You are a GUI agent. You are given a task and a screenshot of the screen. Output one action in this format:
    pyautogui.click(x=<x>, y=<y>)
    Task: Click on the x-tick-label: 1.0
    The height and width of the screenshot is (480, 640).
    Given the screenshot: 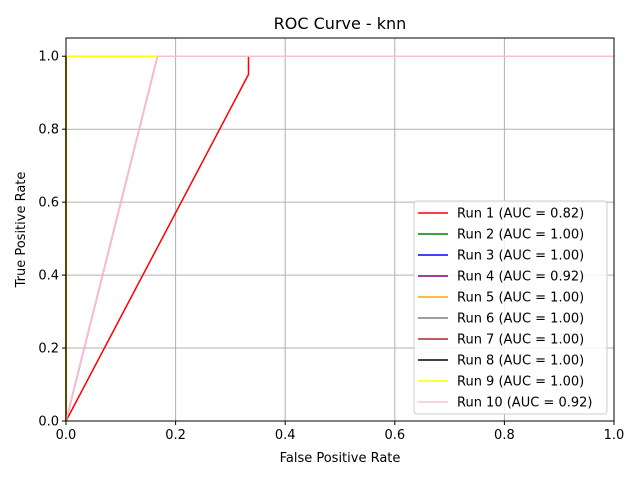 What is the action you would take?
    pyautogui.click(x=614, y=435)
    